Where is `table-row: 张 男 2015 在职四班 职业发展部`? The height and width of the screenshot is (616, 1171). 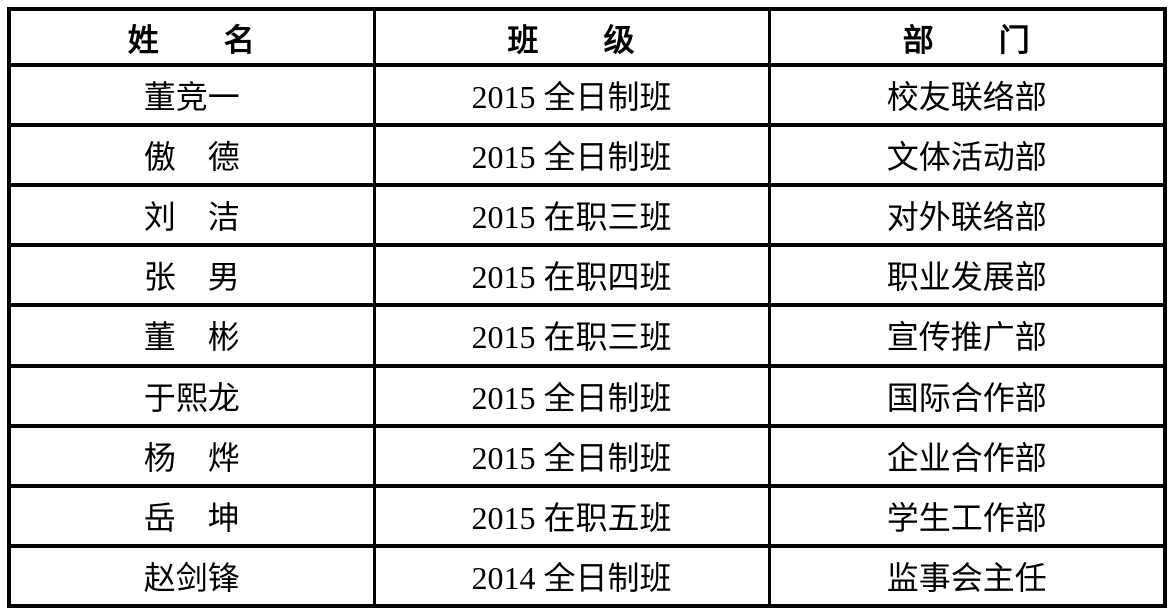
table-row: 张 男 2015 在职四班 职业发展部 is located at coordinates (587, 275).